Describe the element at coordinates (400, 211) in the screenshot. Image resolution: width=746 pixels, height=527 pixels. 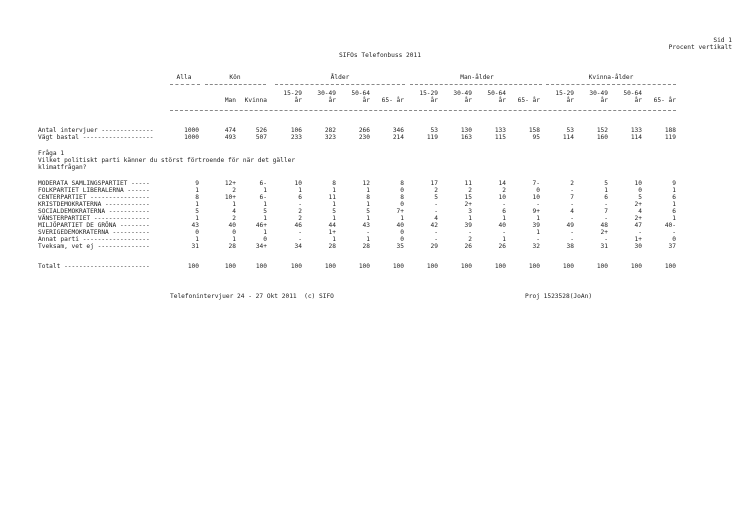
I see `cell-value: 7+` at that location.